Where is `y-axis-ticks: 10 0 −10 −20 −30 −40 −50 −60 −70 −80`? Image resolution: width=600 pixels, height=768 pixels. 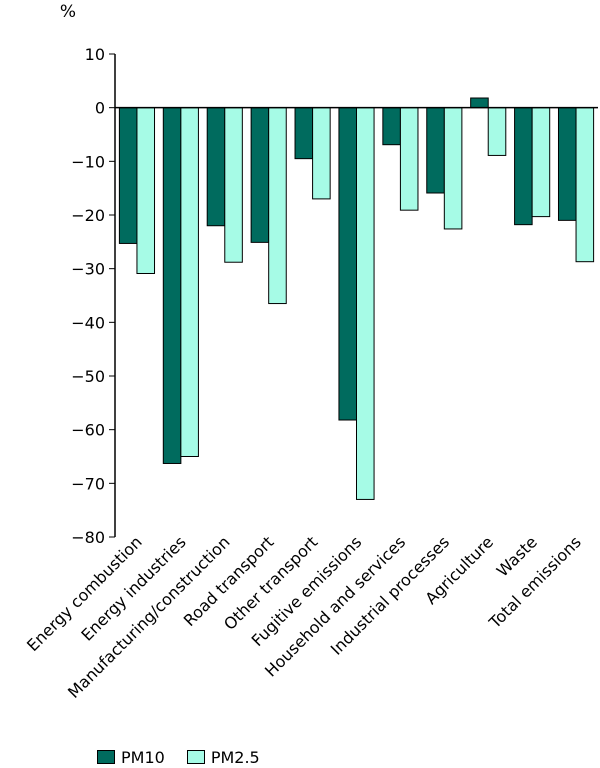
y-axis-ticks: 10 0 −10 −20 −30 −40 −50 −60 −70 −80 is located at coordinates (93, 296).